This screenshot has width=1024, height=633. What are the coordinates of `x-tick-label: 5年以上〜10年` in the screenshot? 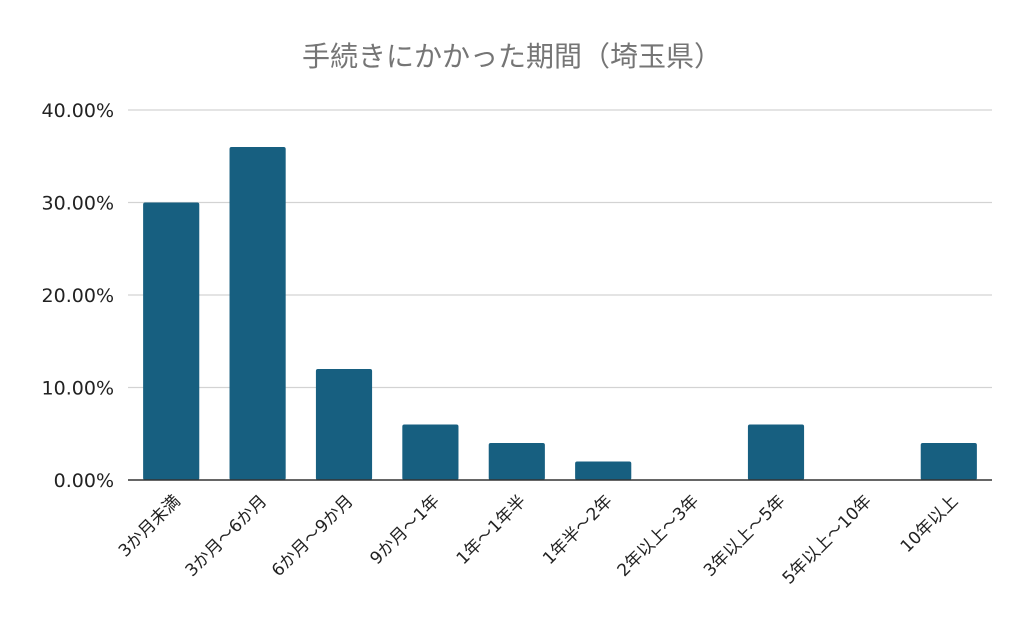 It's located at (827, 539).